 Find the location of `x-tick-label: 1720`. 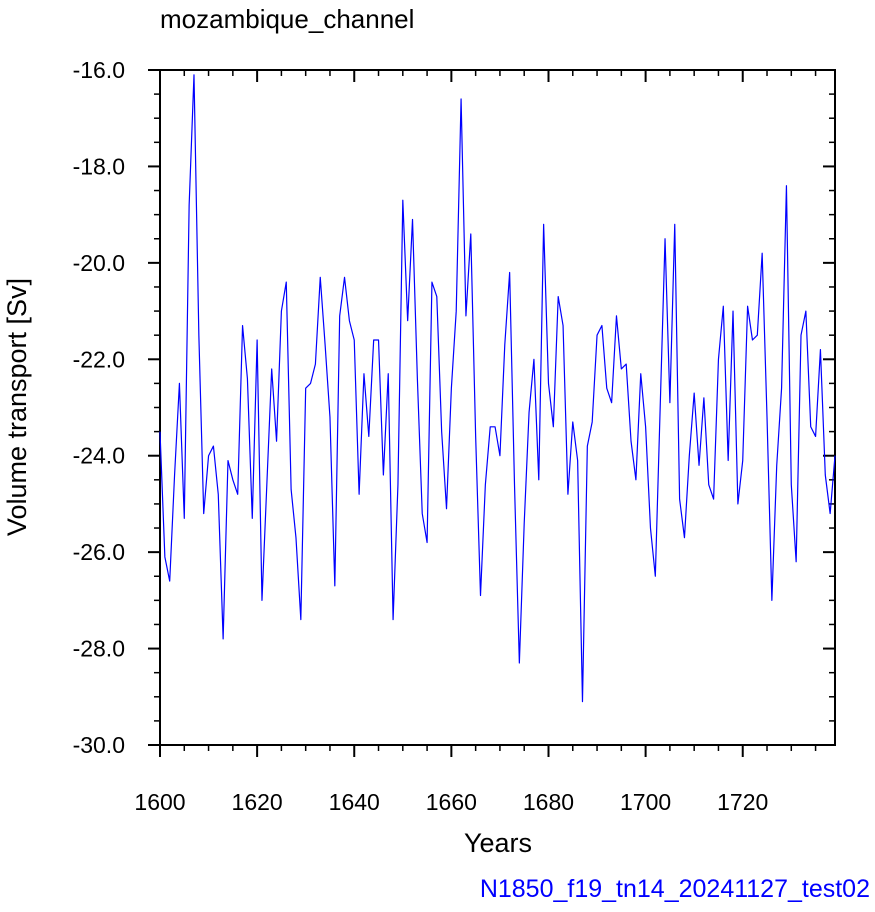

x-tick-label: 1720 is located at coordinates (742, 802).